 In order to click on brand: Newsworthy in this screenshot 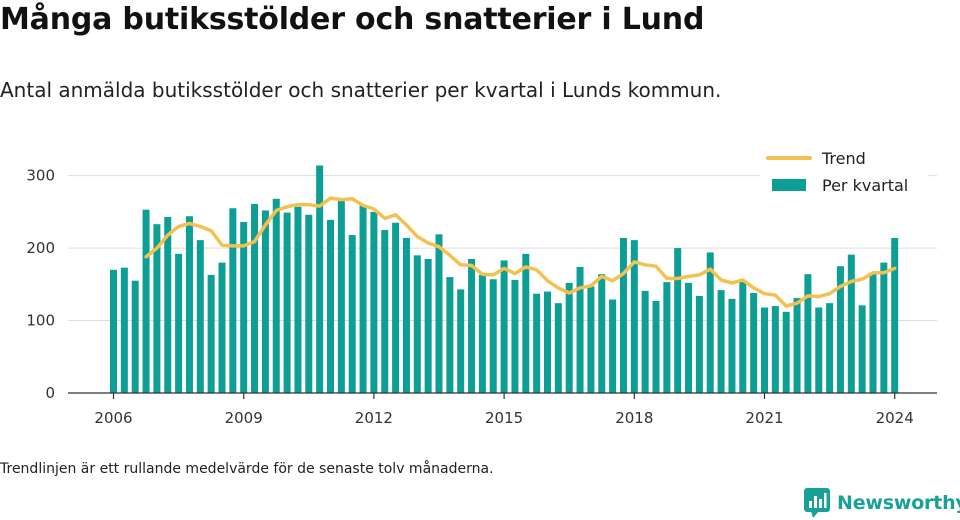, I will do `click(882, 503)`.